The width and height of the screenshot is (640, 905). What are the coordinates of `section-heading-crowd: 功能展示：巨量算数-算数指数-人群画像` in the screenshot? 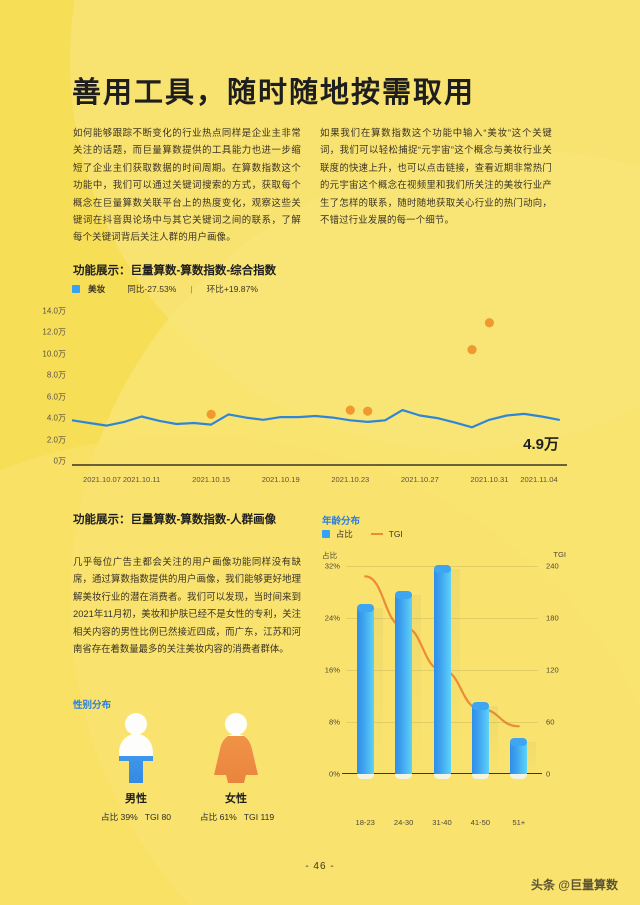 It's located at (175, 520).